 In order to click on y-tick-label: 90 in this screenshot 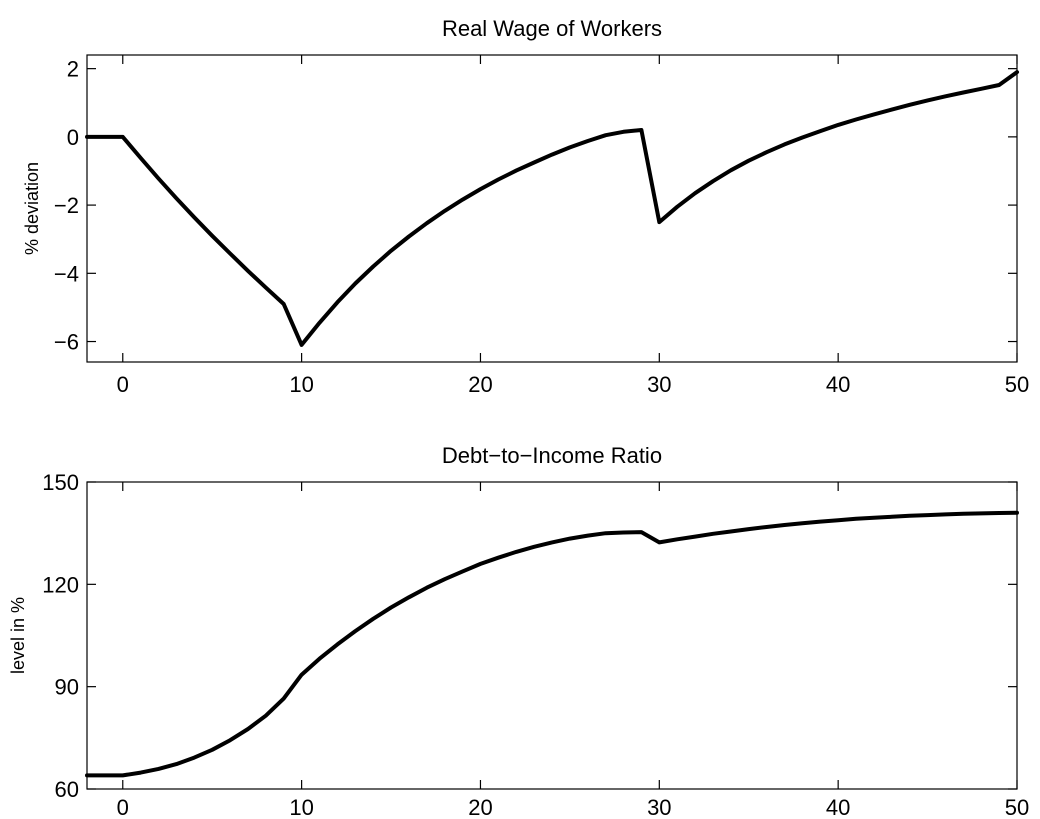, I will do `click(67, 687)`.